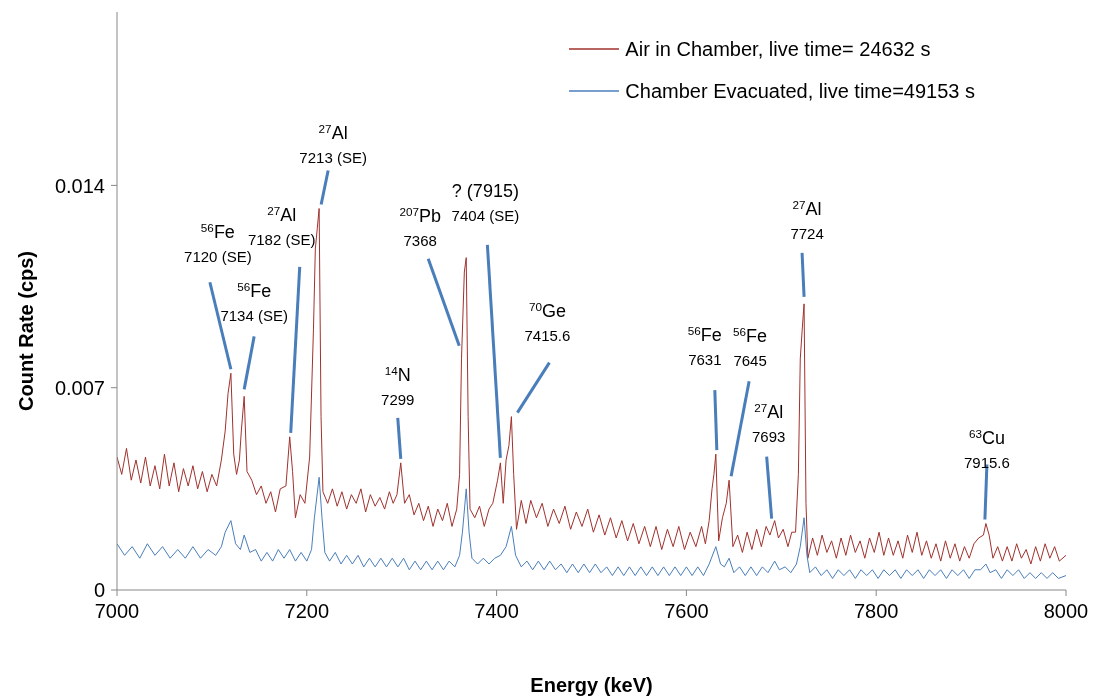 The image size is (1093, 700). What do you see at coordinates (254, 302) in the screenshot?
I see `annotation: $^{56}$Fe 7134 (SE)` at bounding box center [254, 302].